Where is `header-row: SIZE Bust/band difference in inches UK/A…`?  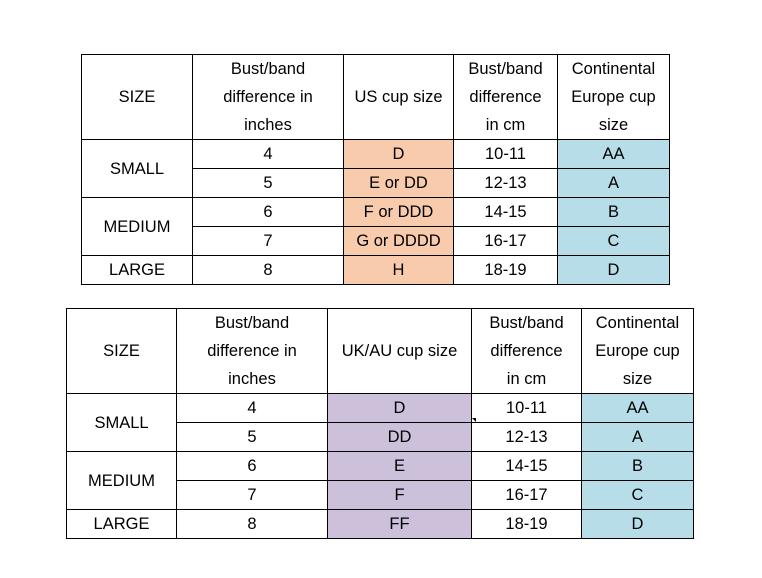
header-row: SIZE Bust/band difference in inches UK/A… is located at coordinates (380, 351).